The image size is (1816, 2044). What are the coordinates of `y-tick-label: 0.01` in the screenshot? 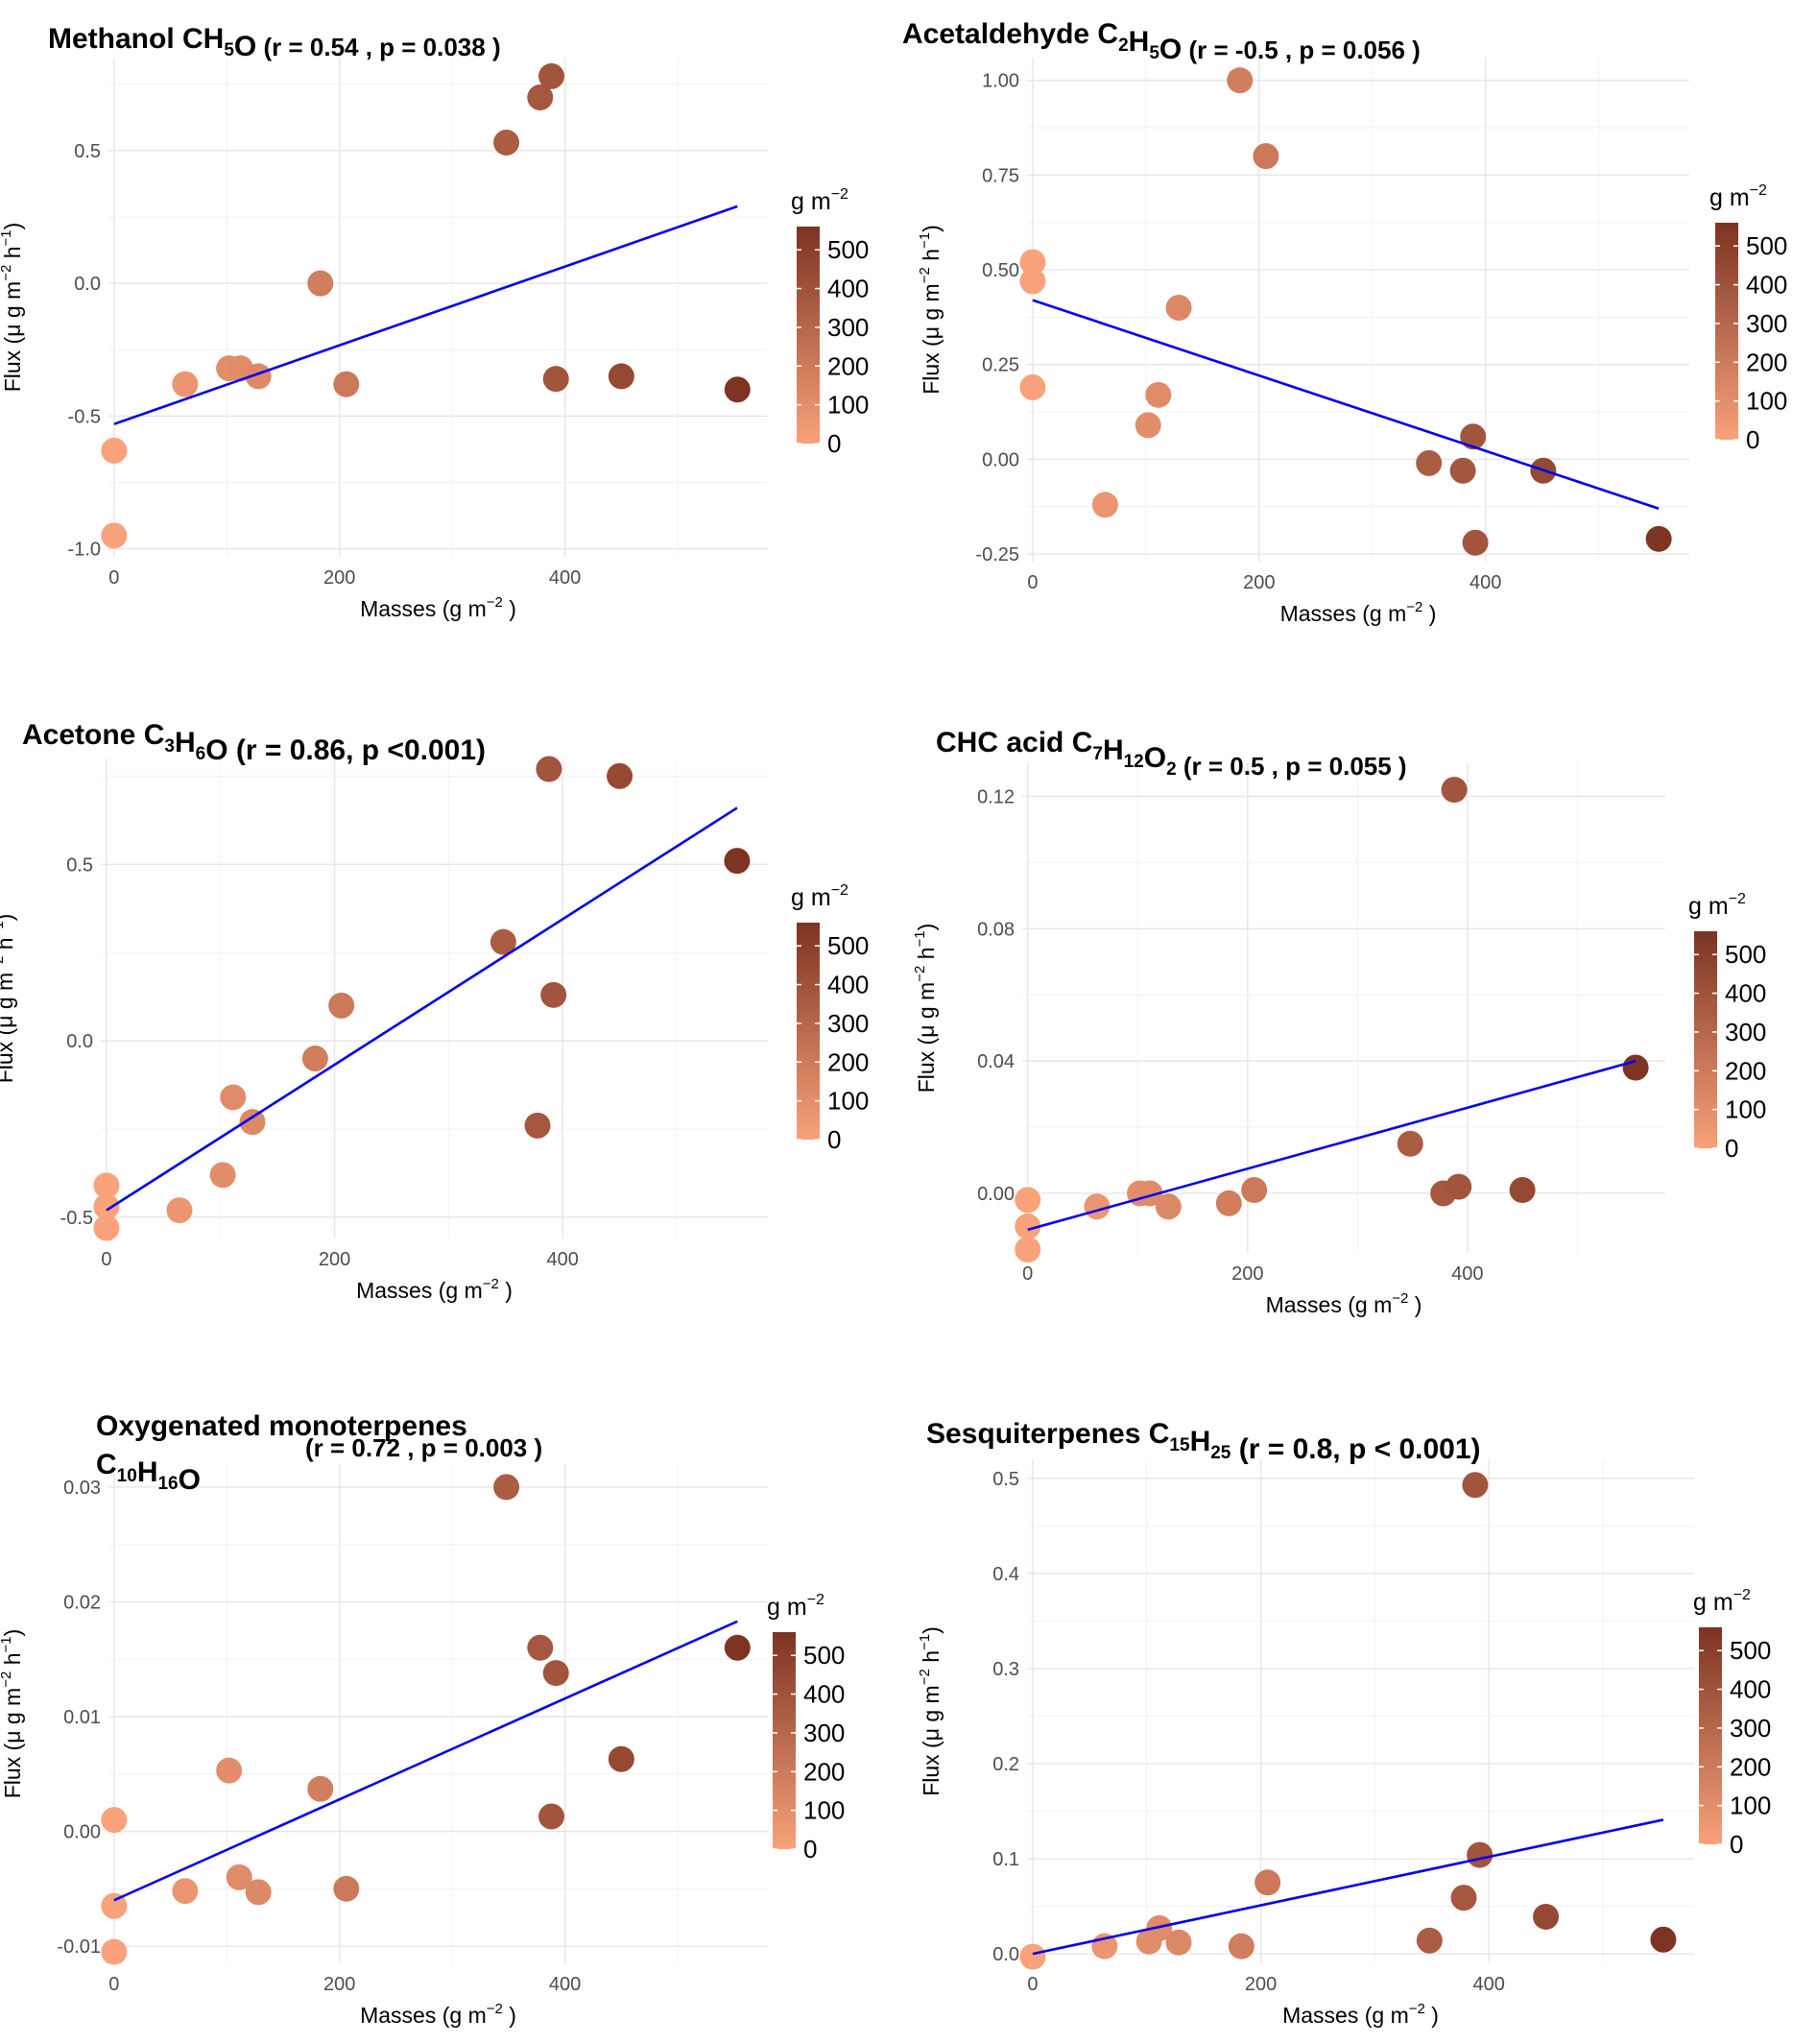 It's located at (82, 1717).